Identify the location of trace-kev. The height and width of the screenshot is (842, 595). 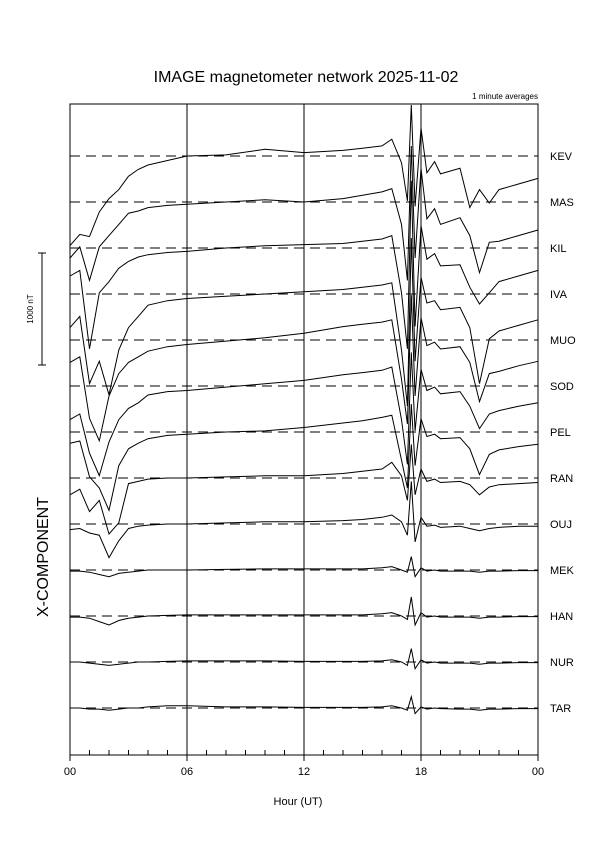
(304, 175).